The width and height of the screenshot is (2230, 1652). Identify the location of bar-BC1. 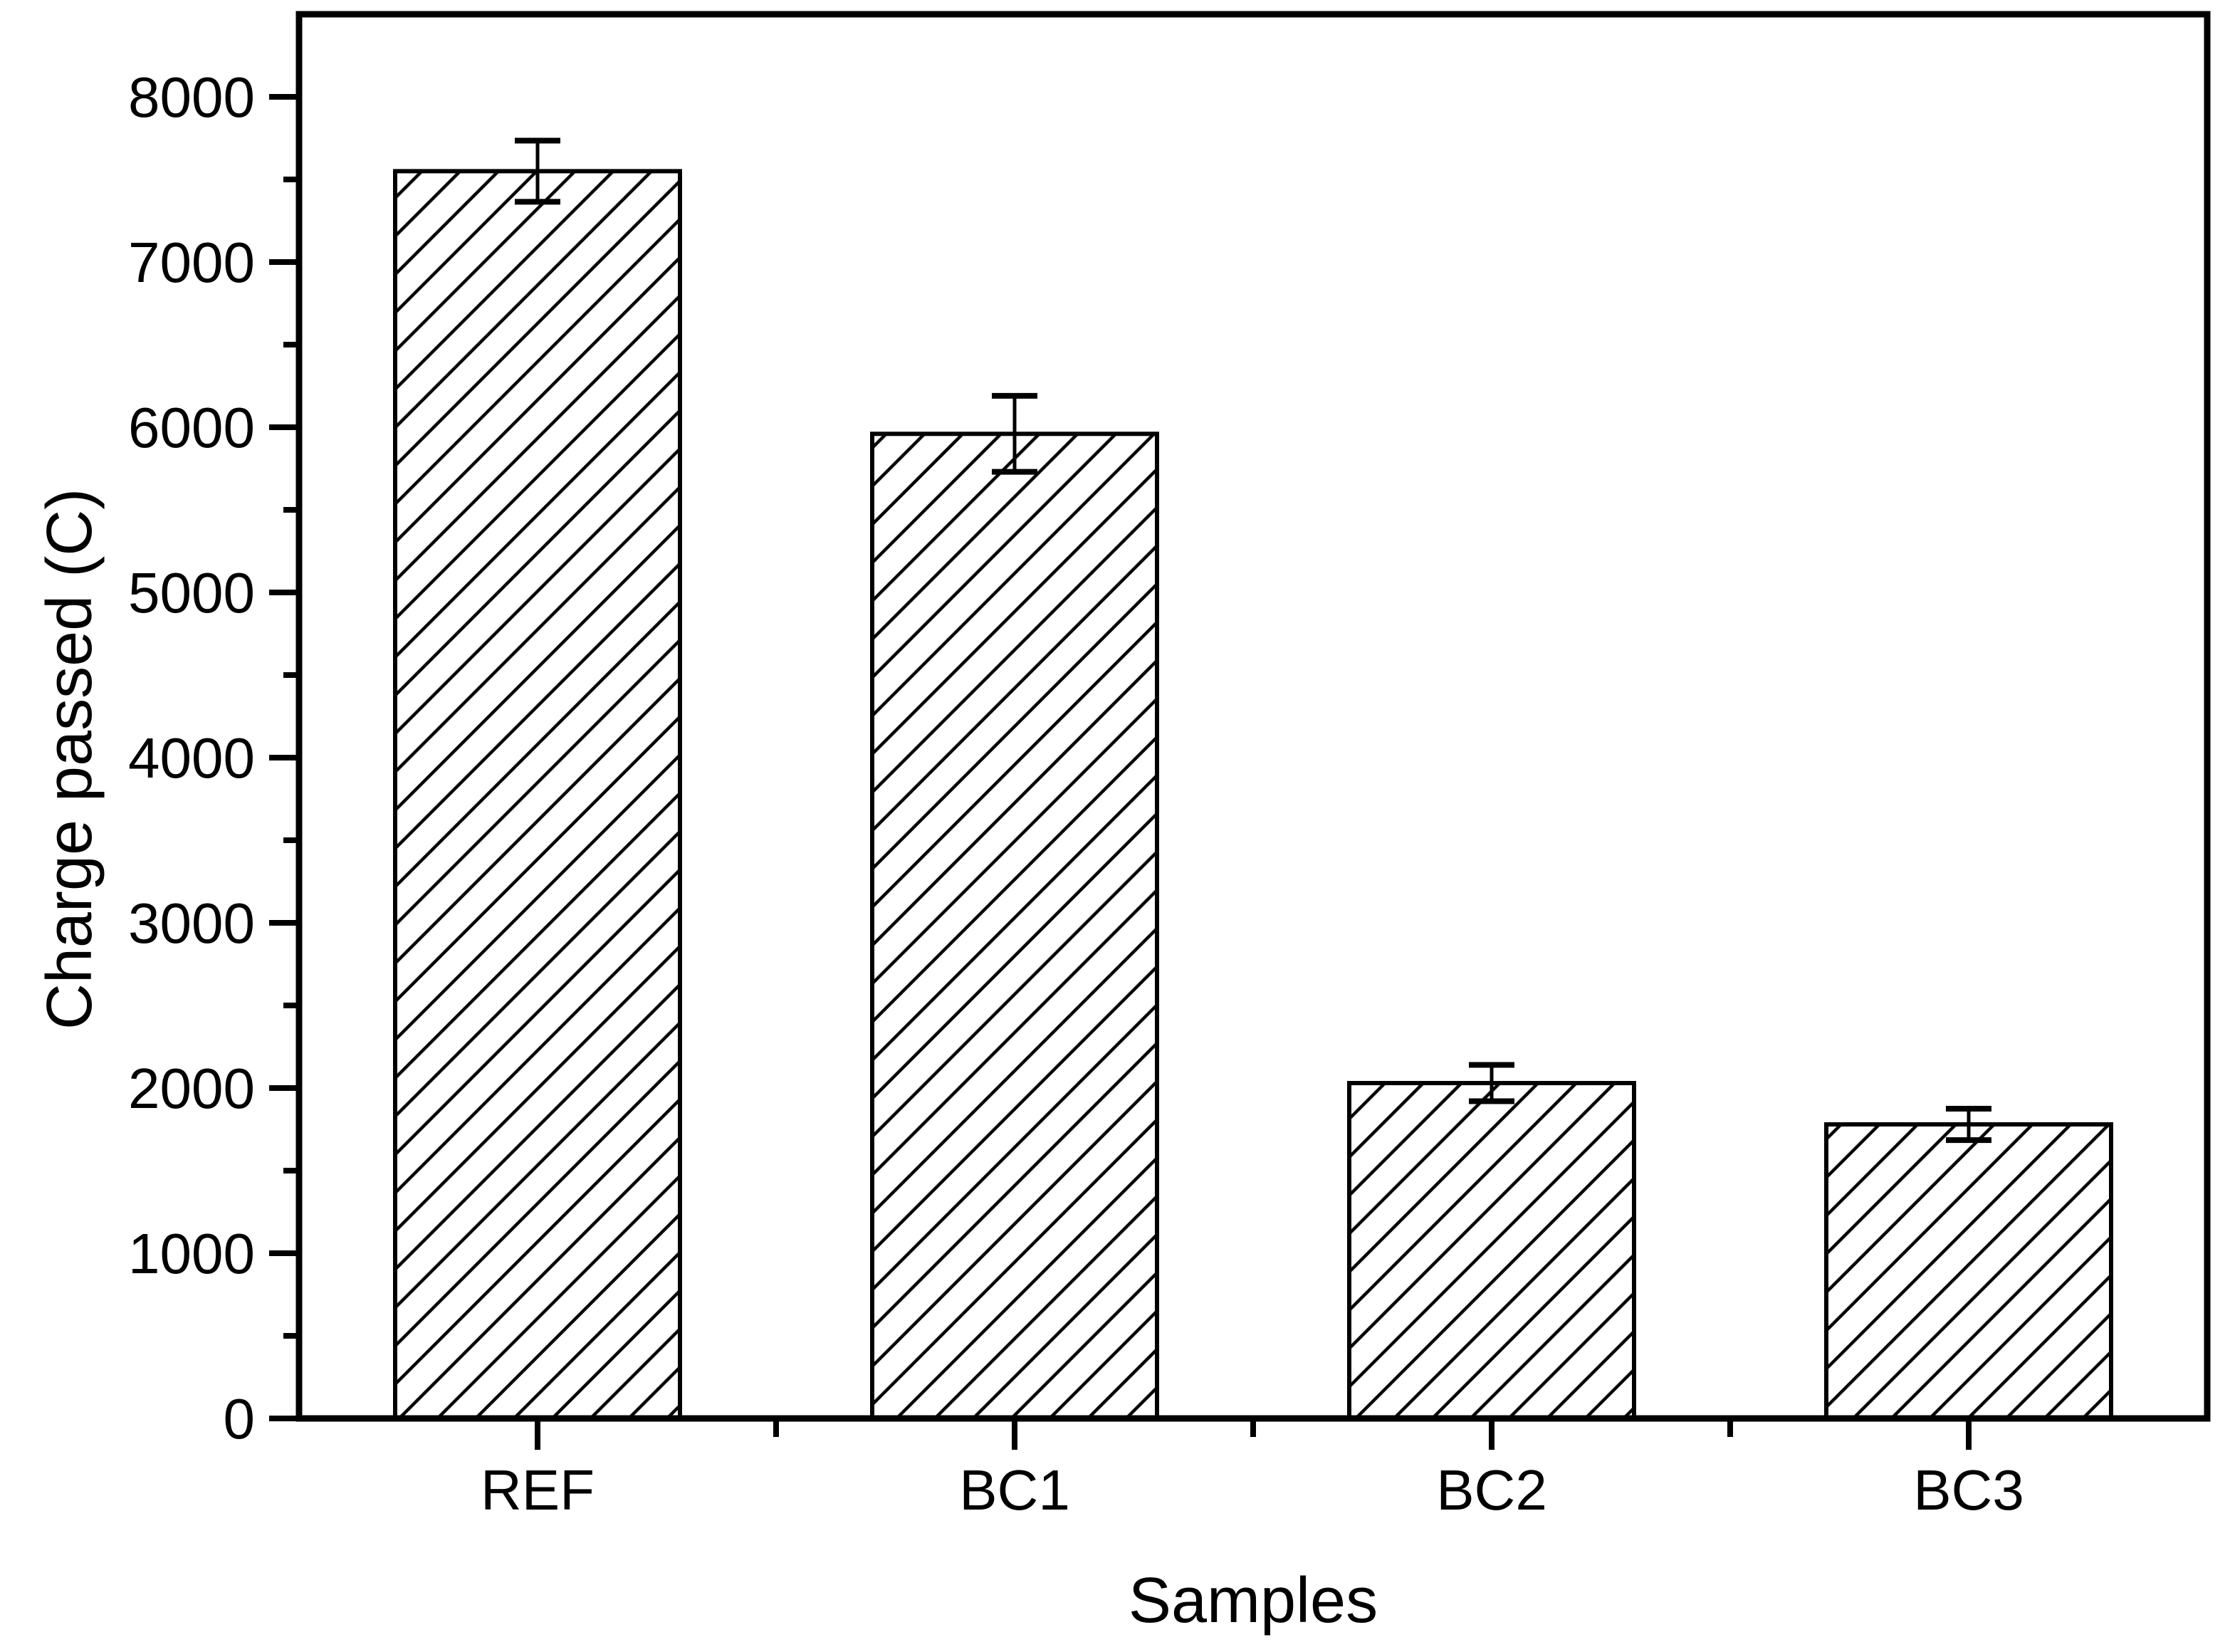
(1014, 927).